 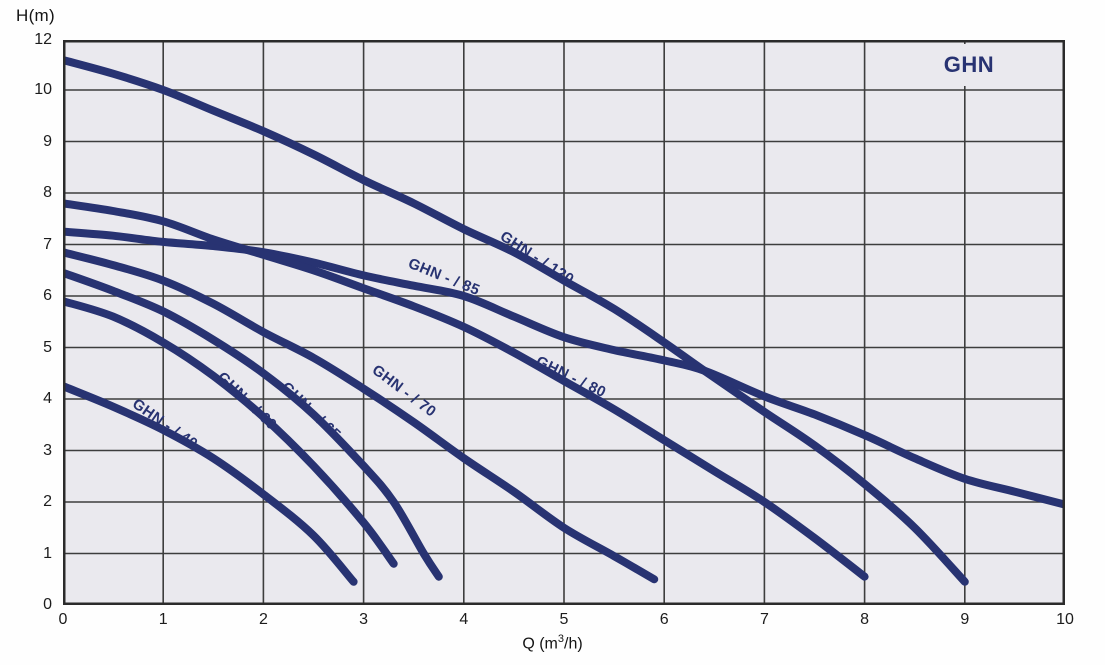 I want to click on x-axis-title: Q (m3/h), so click(x=552, y=643).